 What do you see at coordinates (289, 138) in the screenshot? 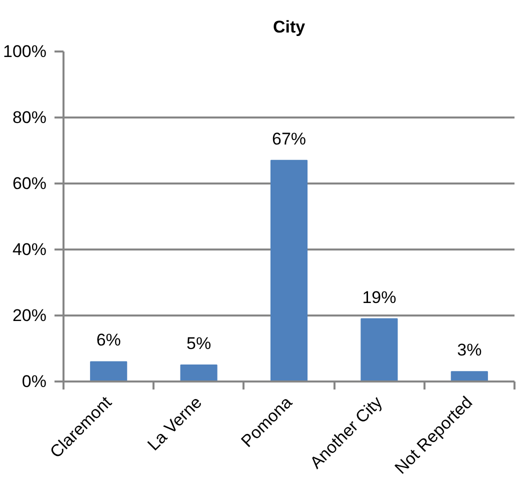
I see `data-label: 67%` at bounding box center [289, 138].